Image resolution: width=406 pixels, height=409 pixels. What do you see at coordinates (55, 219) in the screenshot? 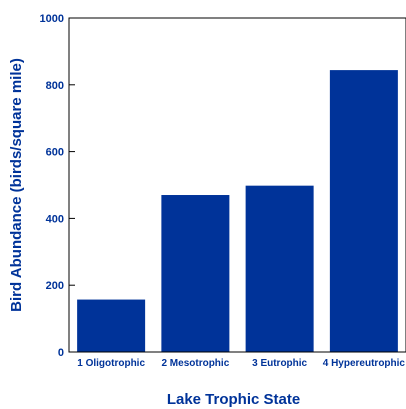
I see `y-tick-label: 400` at bounding box center [55, 219].